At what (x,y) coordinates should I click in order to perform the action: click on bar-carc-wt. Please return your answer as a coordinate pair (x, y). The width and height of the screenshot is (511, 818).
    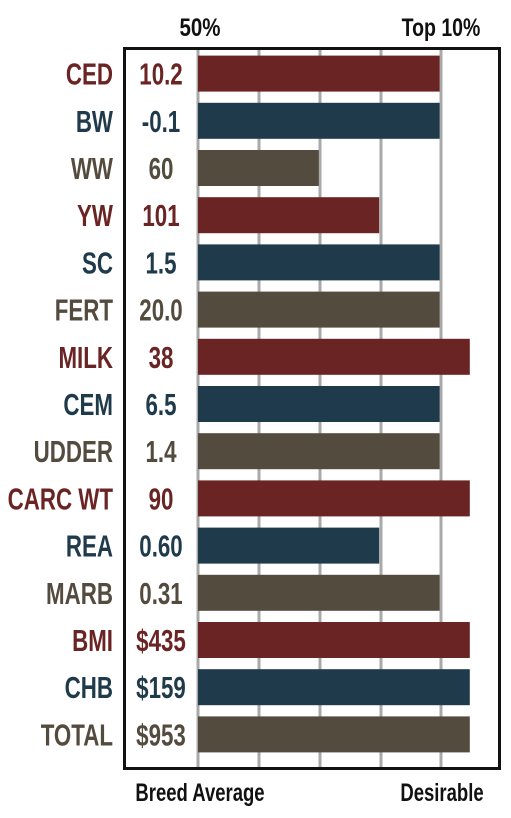
    Looking at the image, I should click on (334, 498).